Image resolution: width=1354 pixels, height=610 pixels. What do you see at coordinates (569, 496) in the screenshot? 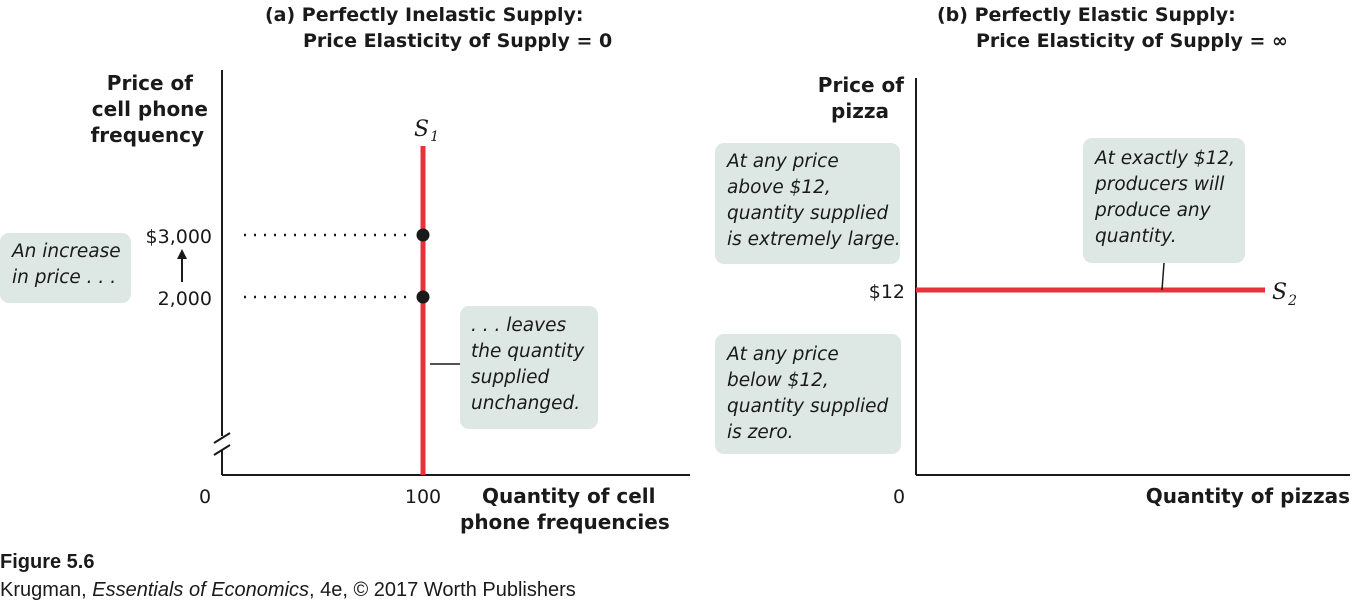
I see `panel-a-xlabel-line-1: Quantity of cell` at bounding box center [569, 496].